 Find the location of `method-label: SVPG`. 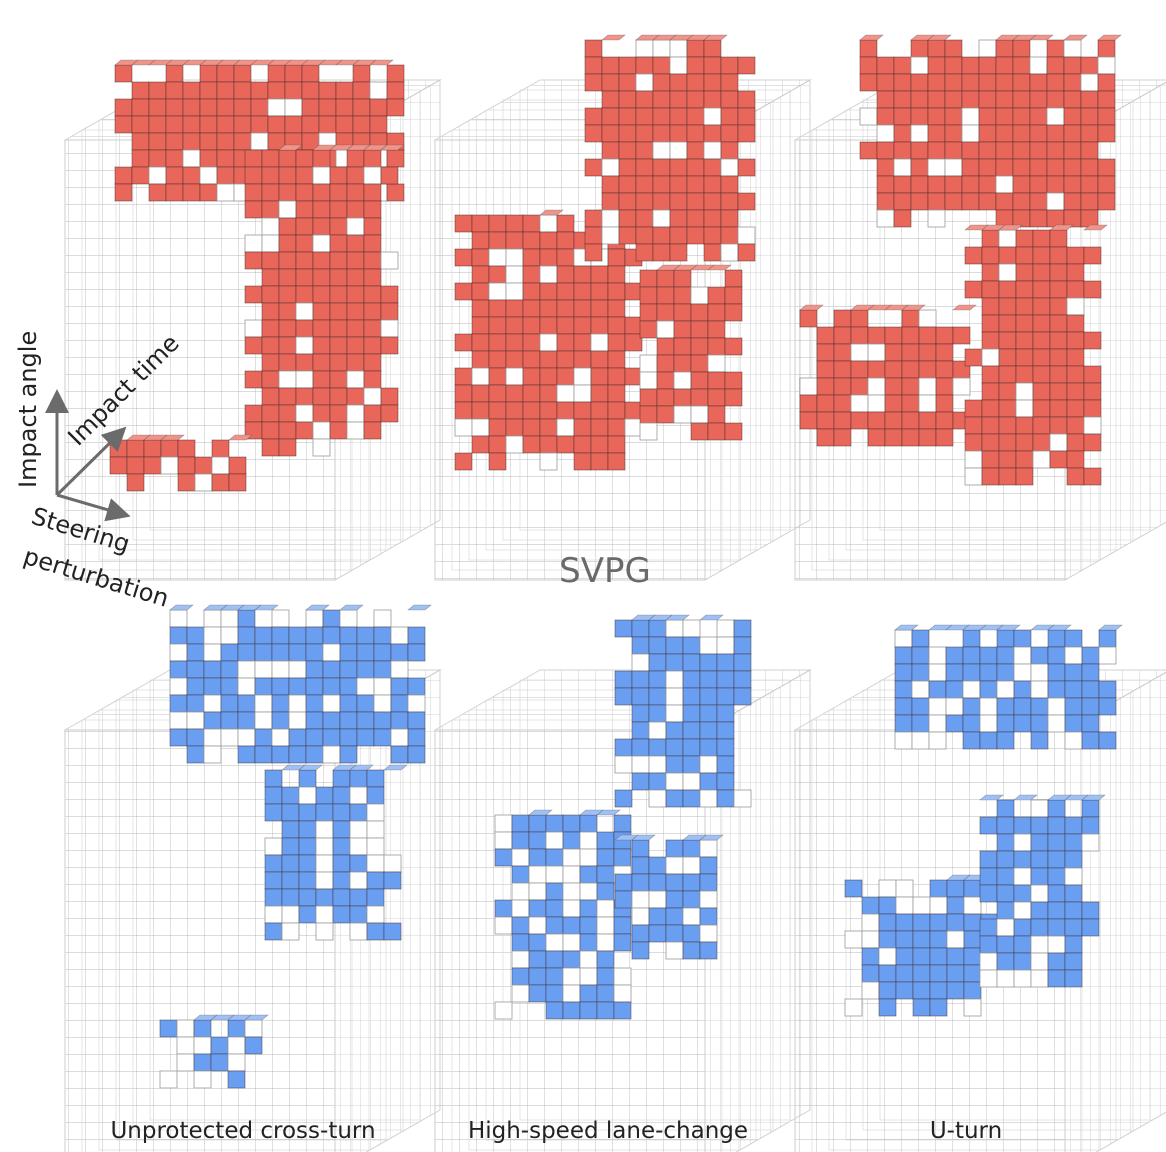

method-label: SVPG is located at coordinates (605, 571).